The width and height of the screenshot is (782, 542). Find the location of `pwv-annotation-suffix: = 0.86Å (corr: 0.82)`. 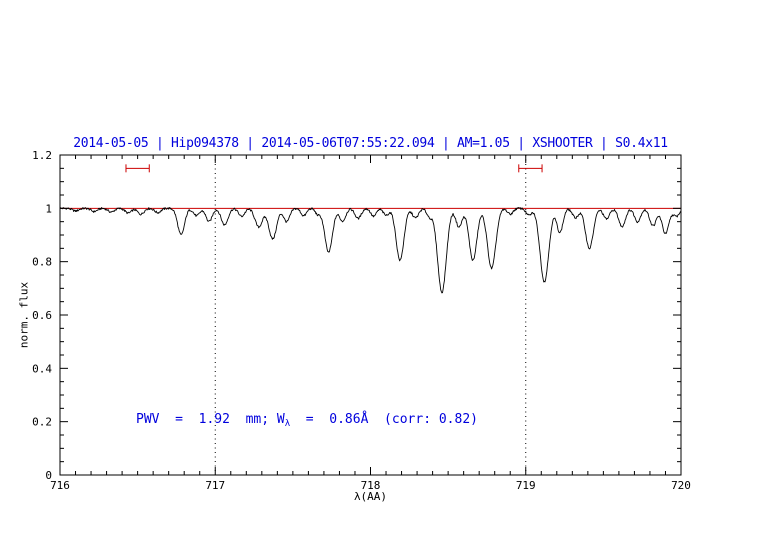

pwv-annotation-suffix: = 0.86Å (corr: 0.82) is located at coordinates (384, 419).